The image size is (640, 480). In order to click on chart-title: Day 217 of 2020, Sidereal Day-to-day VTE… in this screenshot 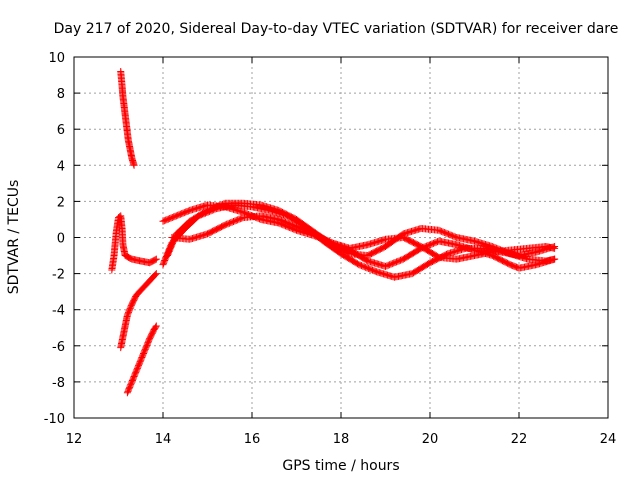, I will do `click(336, 29)`.